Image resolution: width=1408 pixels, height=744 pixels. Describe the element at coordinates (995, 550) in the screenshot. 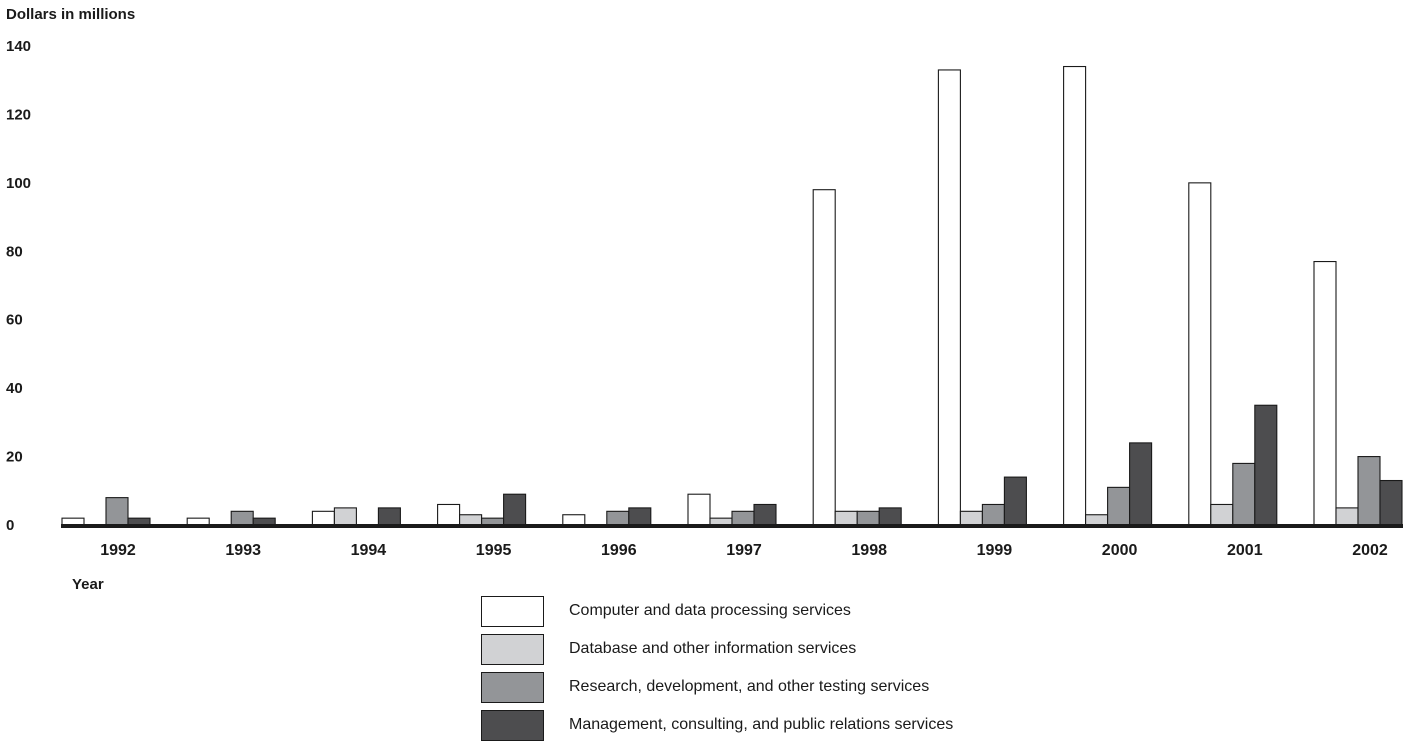

I see `x-tick-label: 1999` at that location.